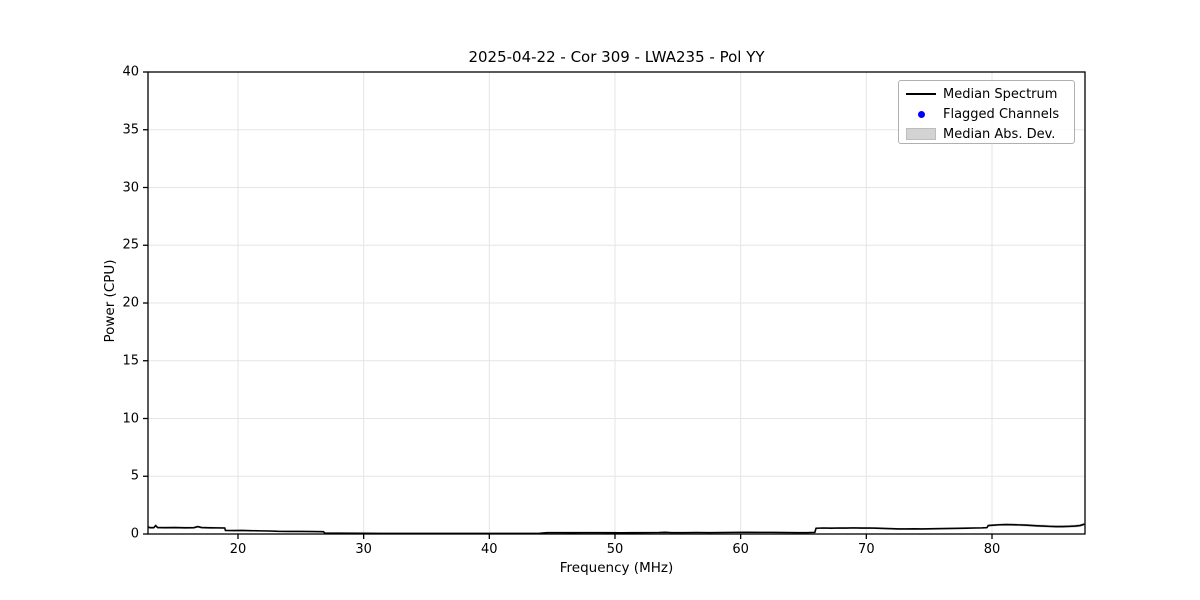 This screenshot has height=600, width=1200. What do you see at coordinates (866, 549) in the screenshot?
I see `x-tick-label: 70` at bounding box center [866, 549].